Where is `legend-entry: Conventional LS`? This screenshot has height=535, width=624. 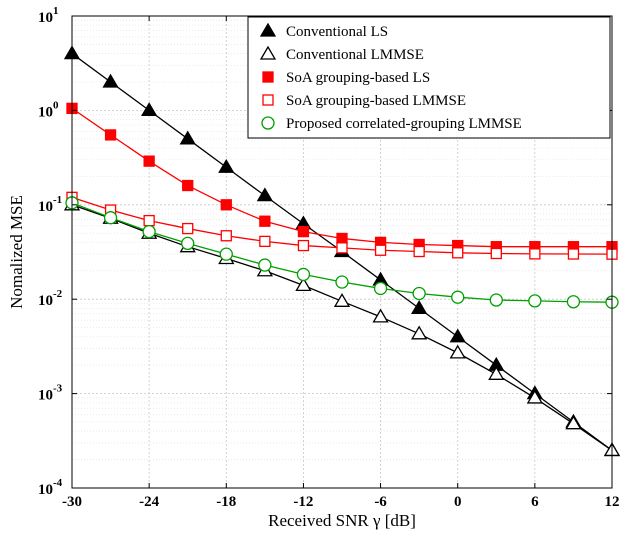
legend-entry: Conventional LS is located at coordinates (323, 31).